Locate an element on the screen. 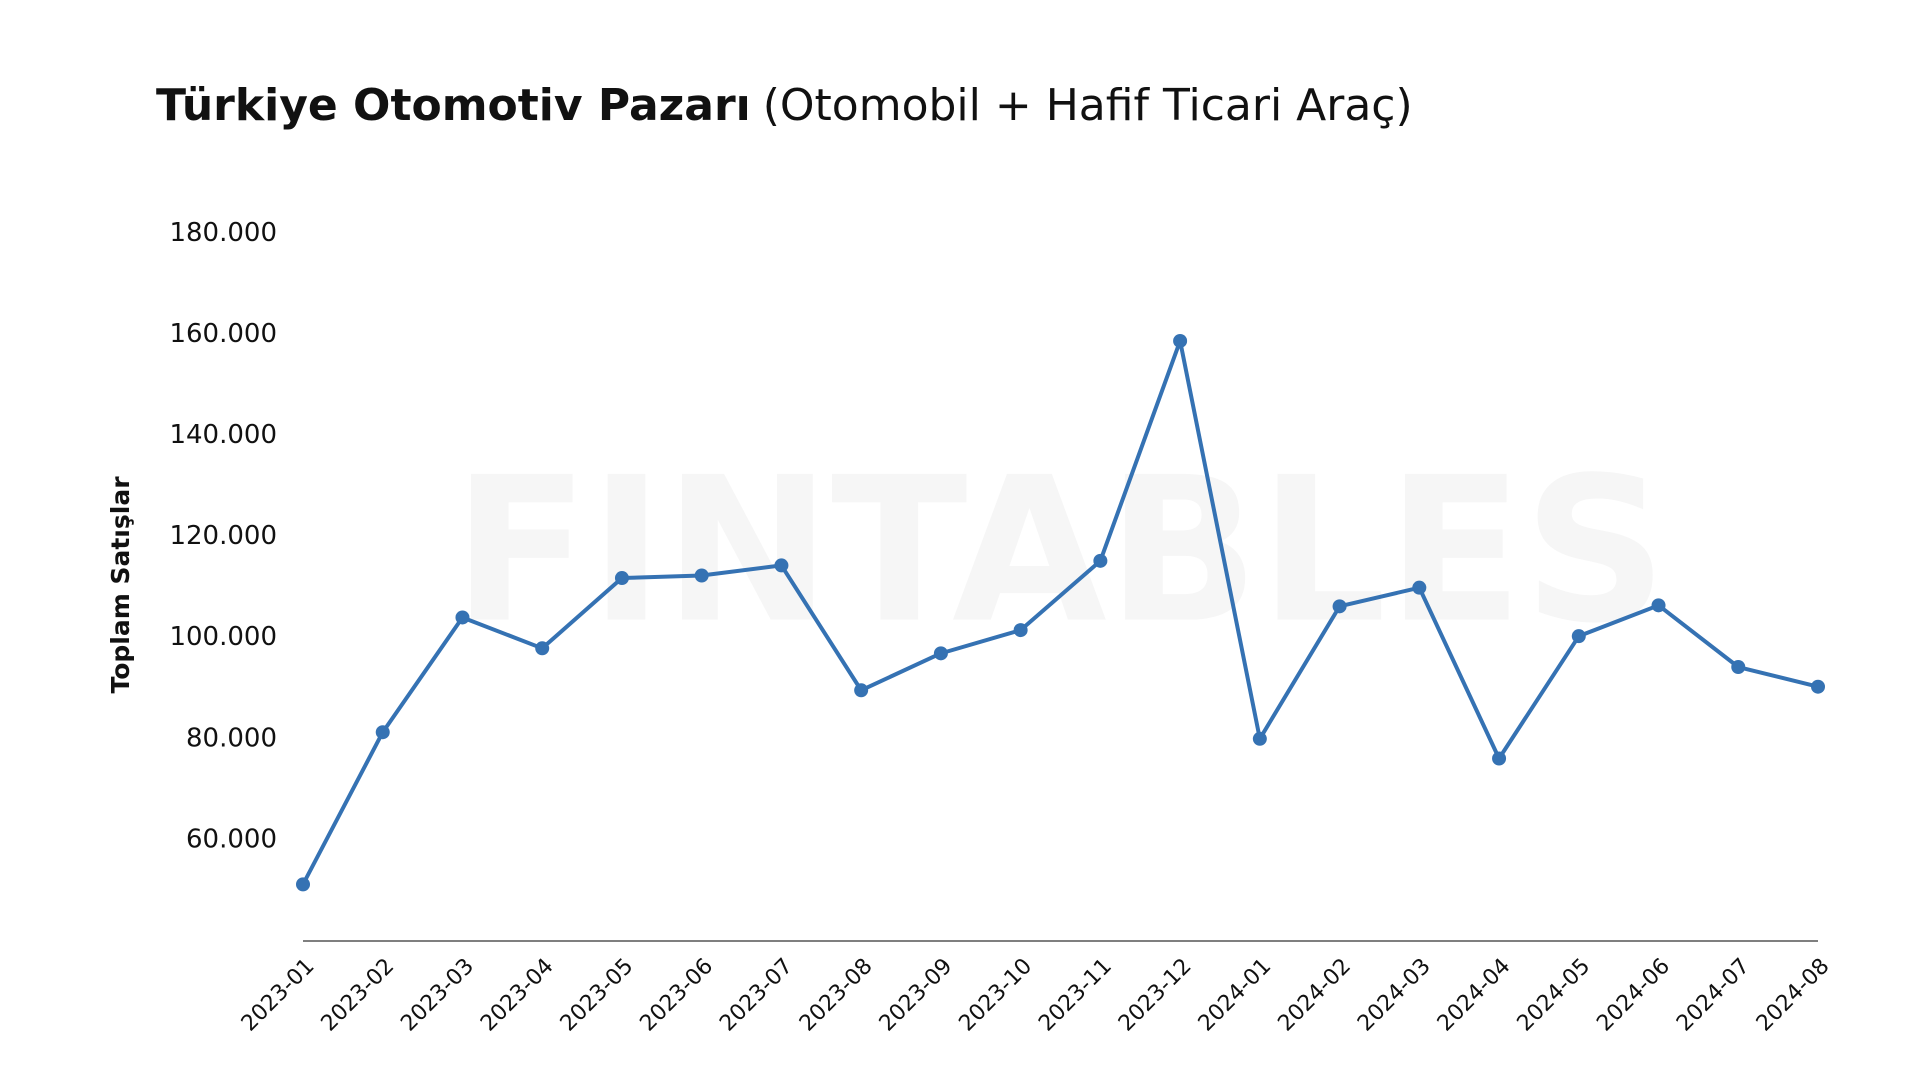  x-tick-label: 2023-07 is located at coordinates (756, 995).